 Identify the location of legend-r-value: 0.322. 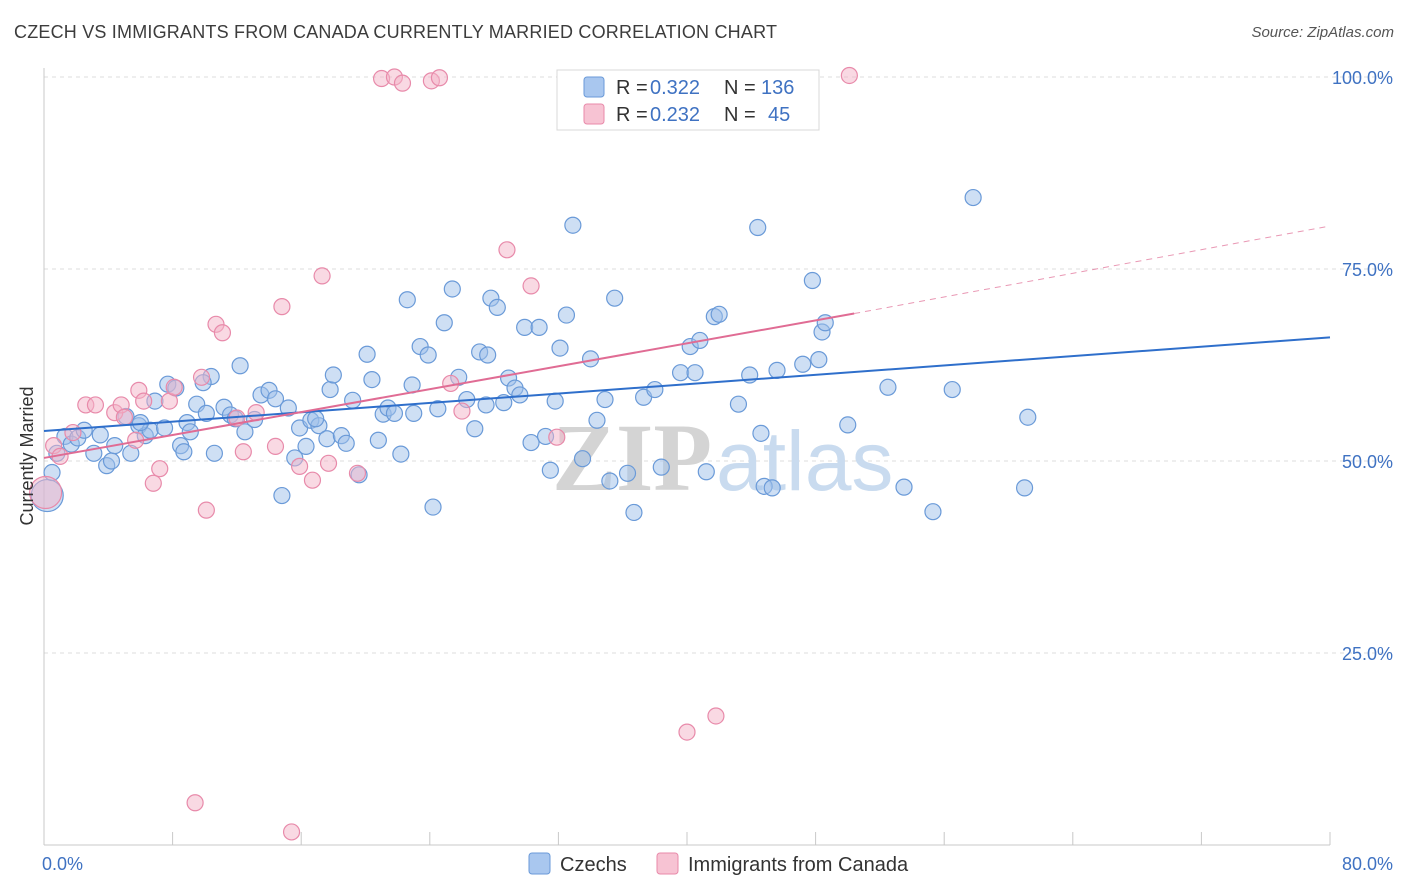
(675, 88).